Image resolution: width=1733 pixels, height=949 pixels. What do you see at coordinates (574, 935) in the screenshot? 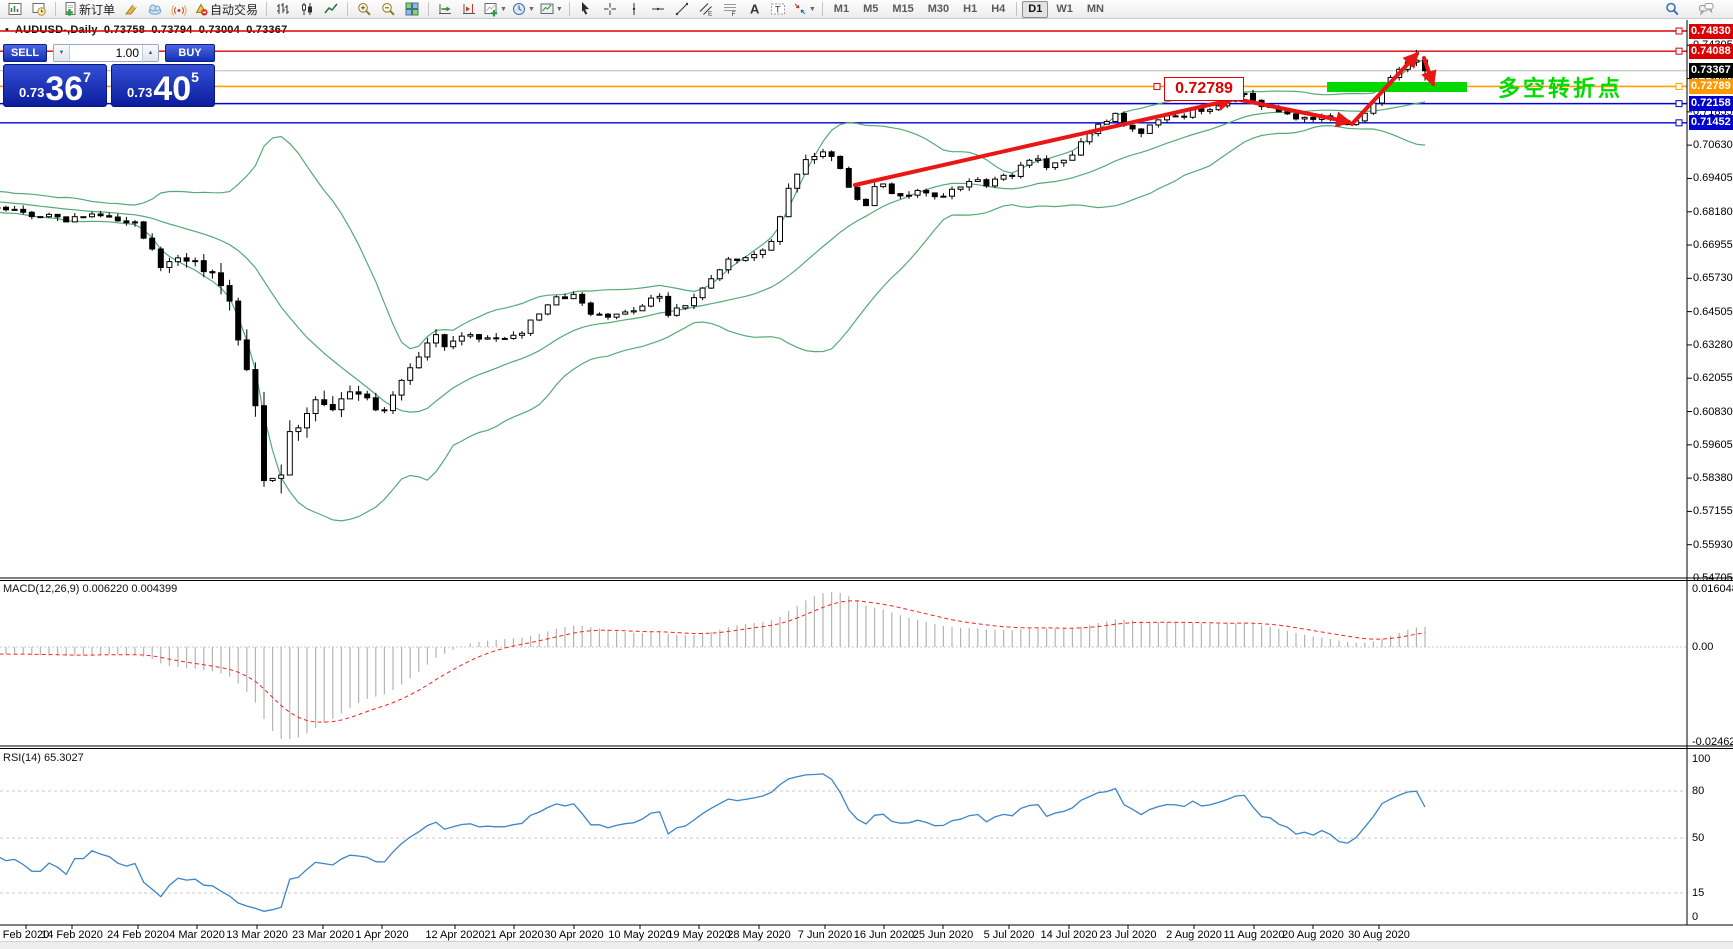
I see `date-axis-label: 30 Apr 2020` at bounding box center [574, 935].